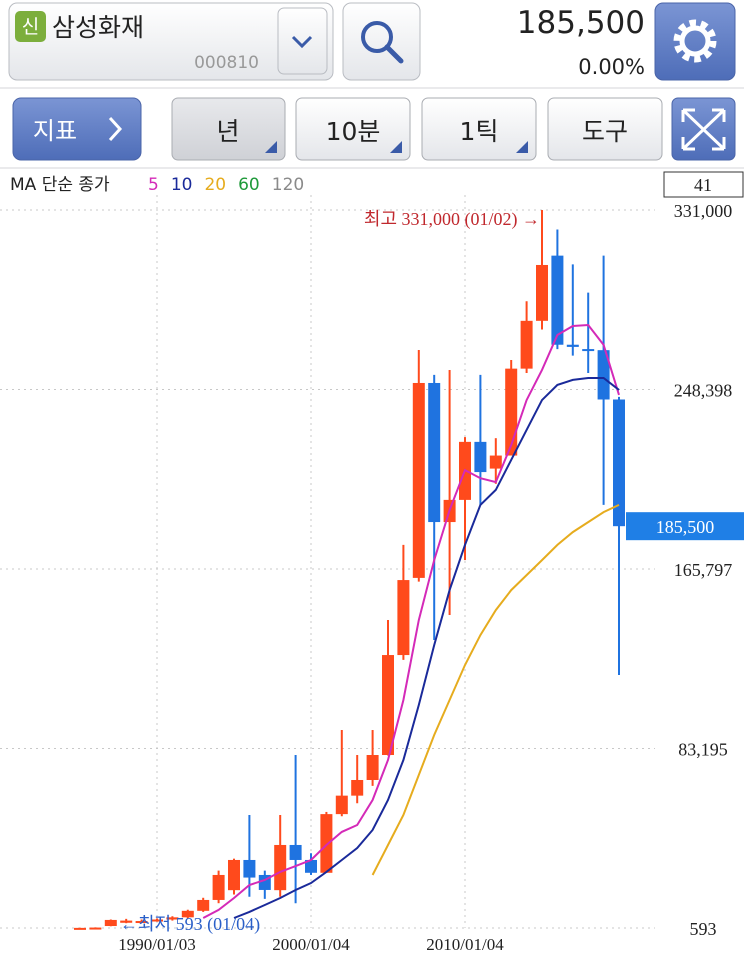 This screenshot has width=744, height=960. I want to click on count-text: 41, so click(703, 185).